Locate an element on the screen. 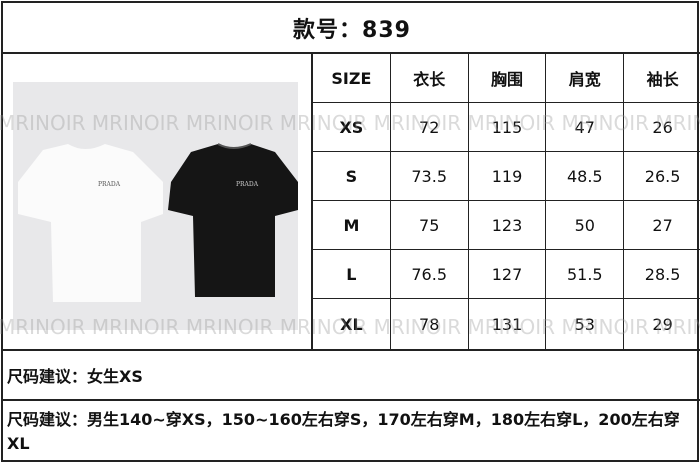 The image size is (700, 463). table-row: S 73.5 119 48.5 26.5 is located at coordinates (506, 176).